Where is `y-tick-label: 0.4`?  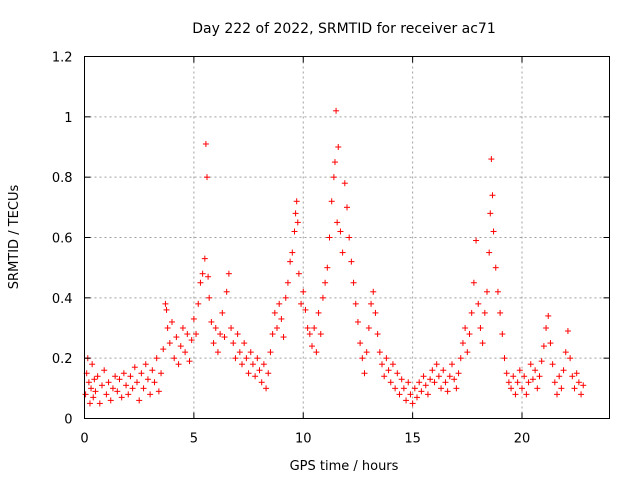 y-tick-label: 0.4 is located at coordinates (62, 299).